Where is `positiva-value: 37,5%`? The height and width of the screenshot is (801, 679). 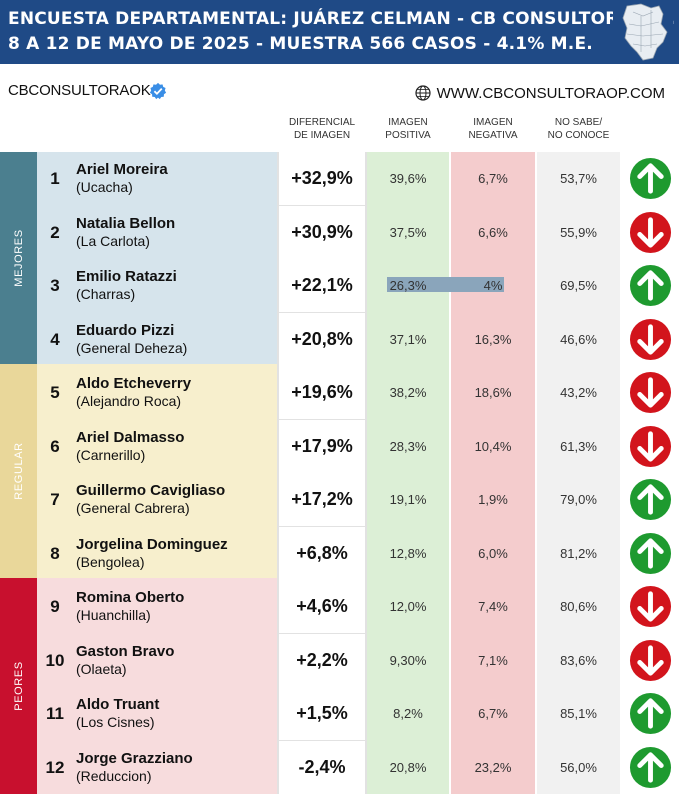 positiva-value: 37,5% is located at coordinates (408, 232).